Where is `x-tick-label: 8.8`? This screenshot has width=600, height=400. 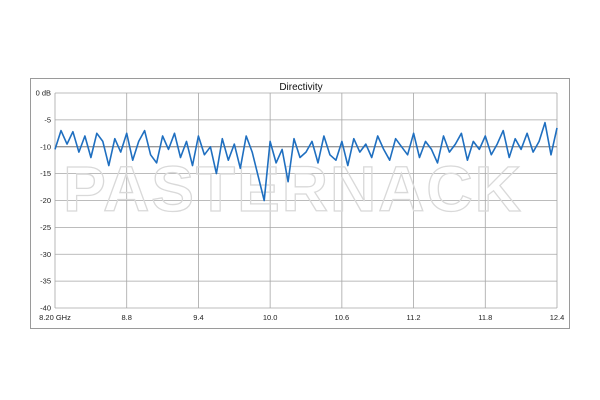 x-tick-label: 8.8 is located at coordinates (126, 317).